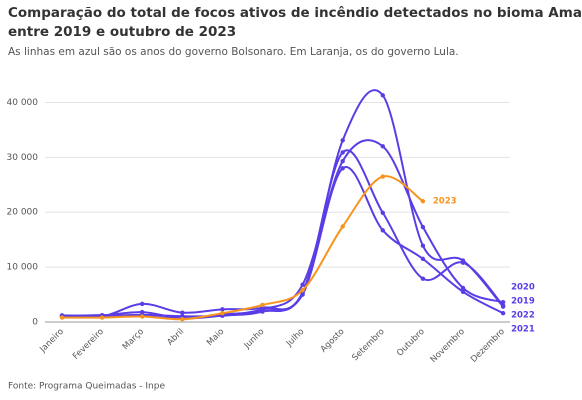 The width and height of the screenshot is (582, 400). What do you see at coordinates (215, 337) in the screenshot?
I see `x-tick-label: Maio` at bounding box center [215, 337].